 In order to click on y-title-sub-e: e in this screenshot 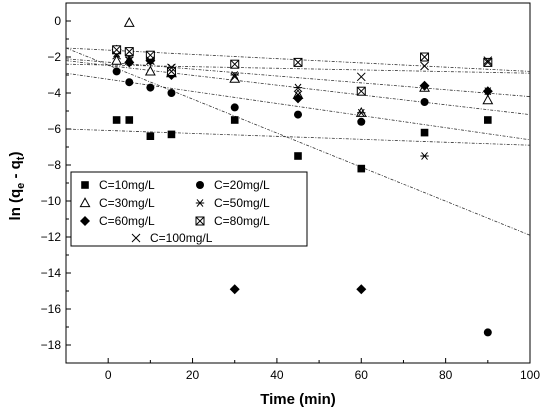, I will do `click(21, 186)`.